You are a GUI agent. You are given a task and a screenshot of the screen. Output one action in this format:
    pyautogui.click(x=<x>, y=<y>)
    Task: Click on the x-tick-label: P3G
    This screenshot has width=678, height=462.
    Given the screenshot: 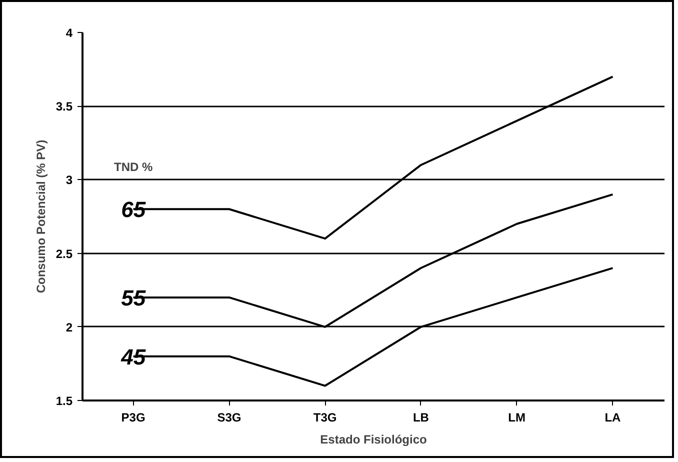 What is the action you would take?
    pyautogui.click(x=133, y=417)
    